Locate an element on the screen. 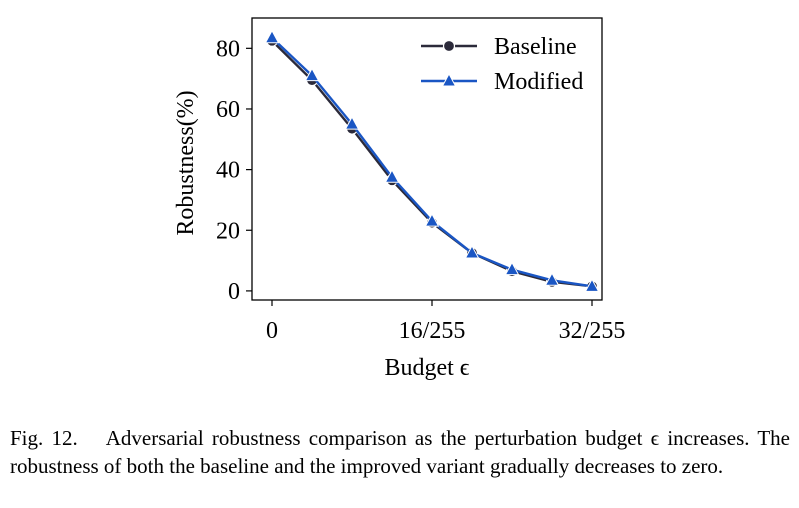 The width and height of the screenshot is (799, 508). caption-label: Fig. 12. is located at coordinates (44, 438).